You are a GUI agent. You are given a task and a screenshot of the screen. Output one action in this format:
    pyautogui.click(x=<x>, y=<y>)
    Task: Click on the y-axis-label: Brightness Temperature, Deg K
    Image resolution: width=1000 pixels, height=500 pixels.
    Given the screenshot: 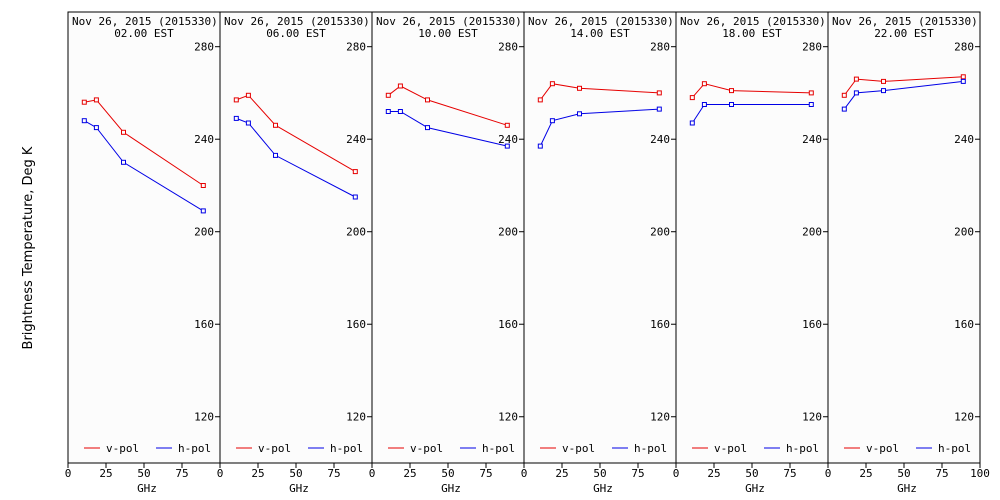 What is the action you would take?
    pyautogui.click(x=28, y=247)
    